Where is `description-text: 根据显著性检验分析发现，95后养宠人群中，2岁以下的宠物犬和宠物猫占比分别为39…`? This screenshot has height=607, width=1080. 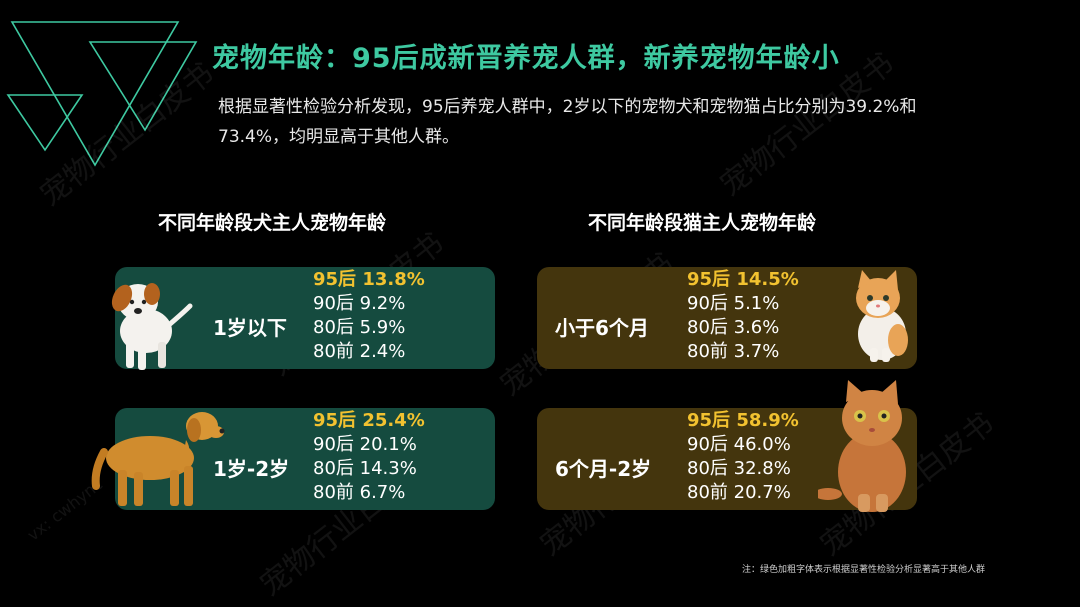
description-text: 根据显著性检验分析发现，95后养宠人群中，2岁以下的宠物犬和宠物猫占比分别为39… is located at coordinates (567, 122).